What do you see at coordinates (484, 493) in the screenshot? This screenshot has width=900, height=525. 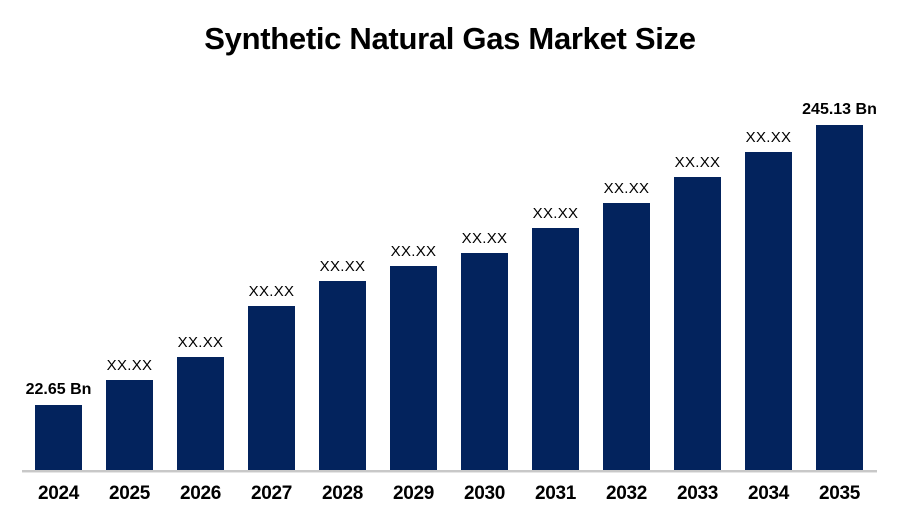 I see `x-axis-label-2030: 2030` at bounding box center [484, 493].